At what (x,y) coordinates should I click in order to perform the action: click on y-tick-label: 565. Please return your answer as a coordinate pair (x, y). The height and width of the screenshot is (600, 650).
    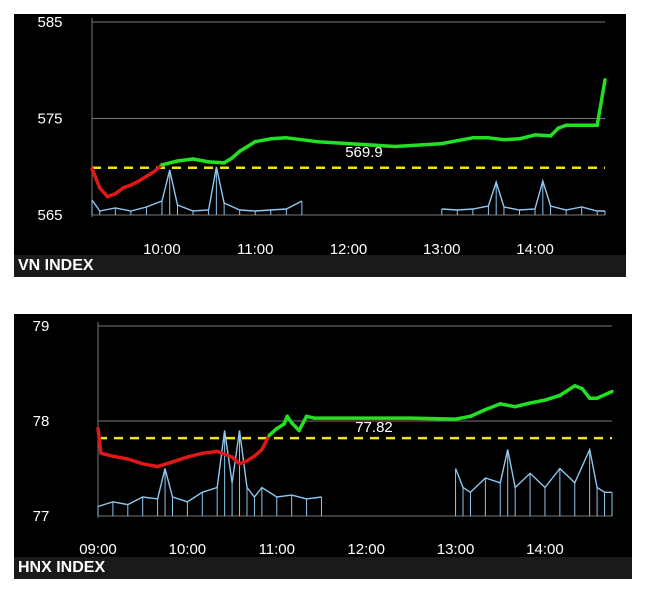
    Looking at the image, I should click on (49, 215).